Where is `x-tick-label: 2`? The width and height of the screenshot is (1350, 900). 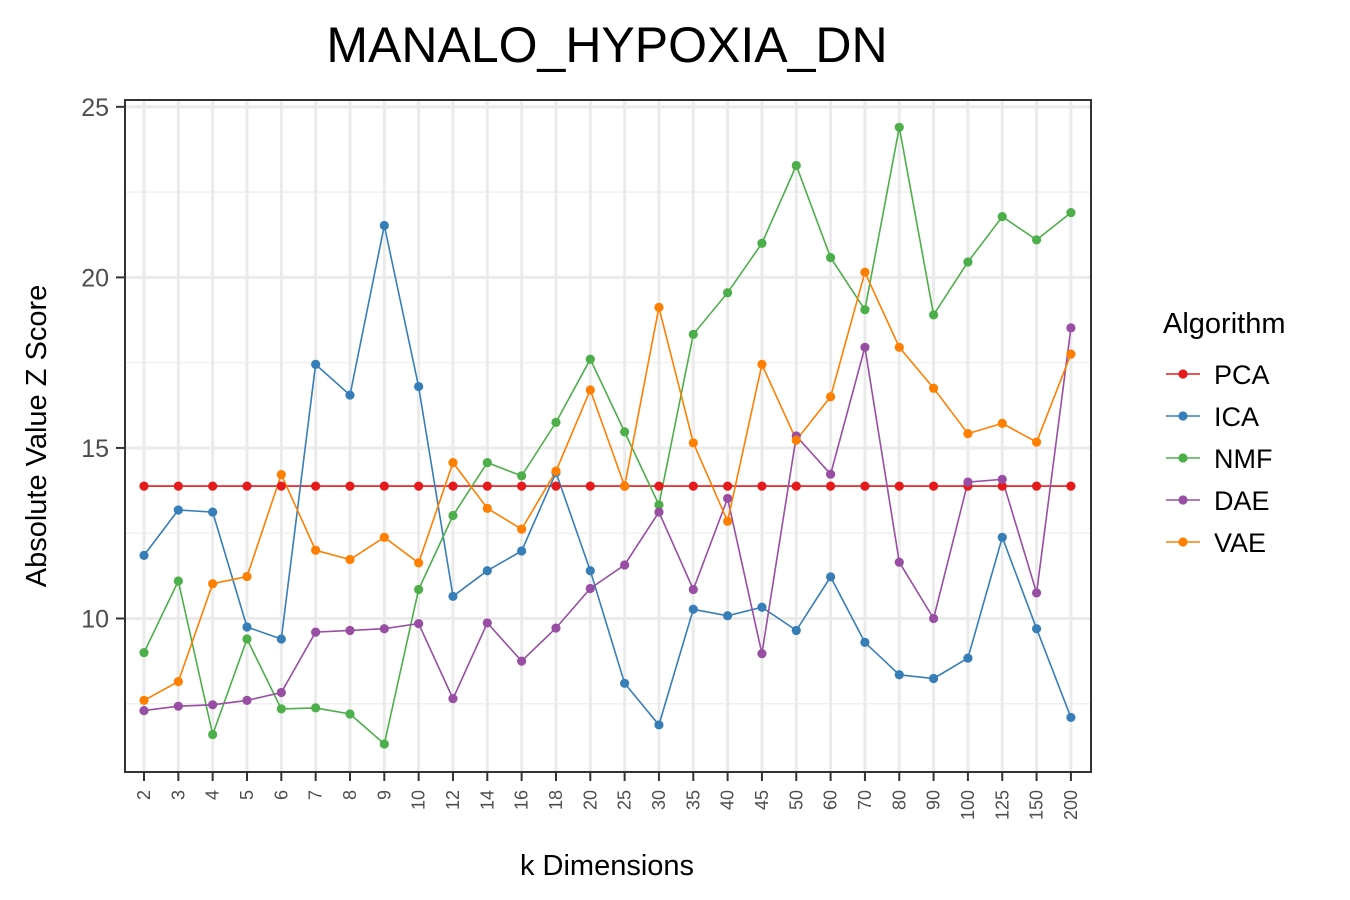
x-tick-label: 2 is located at coordinates (144, 795).